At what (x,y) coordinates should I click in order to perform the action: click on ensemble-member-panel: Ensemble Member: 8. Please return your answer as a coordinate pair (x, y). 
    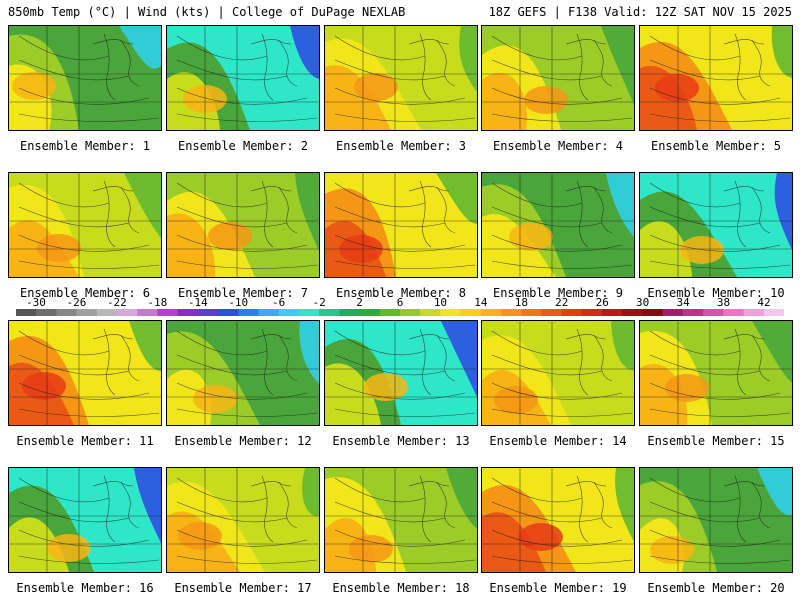
    Looking at the image, I should click on (401, 236).